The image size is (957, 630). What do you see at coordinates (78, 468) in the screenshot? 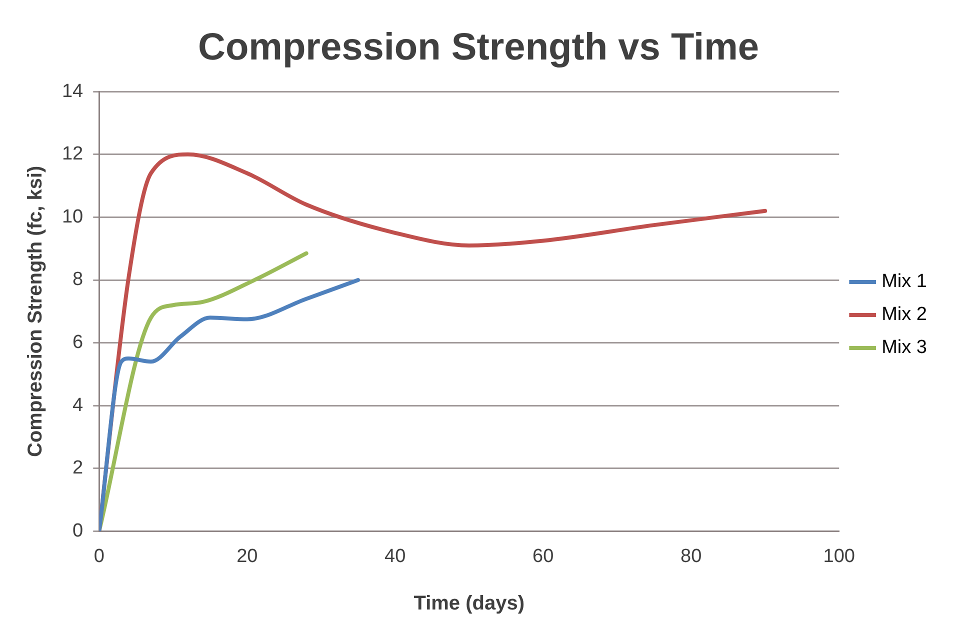
I see `y-tick-label: 2` at bounding box center [78, 468].